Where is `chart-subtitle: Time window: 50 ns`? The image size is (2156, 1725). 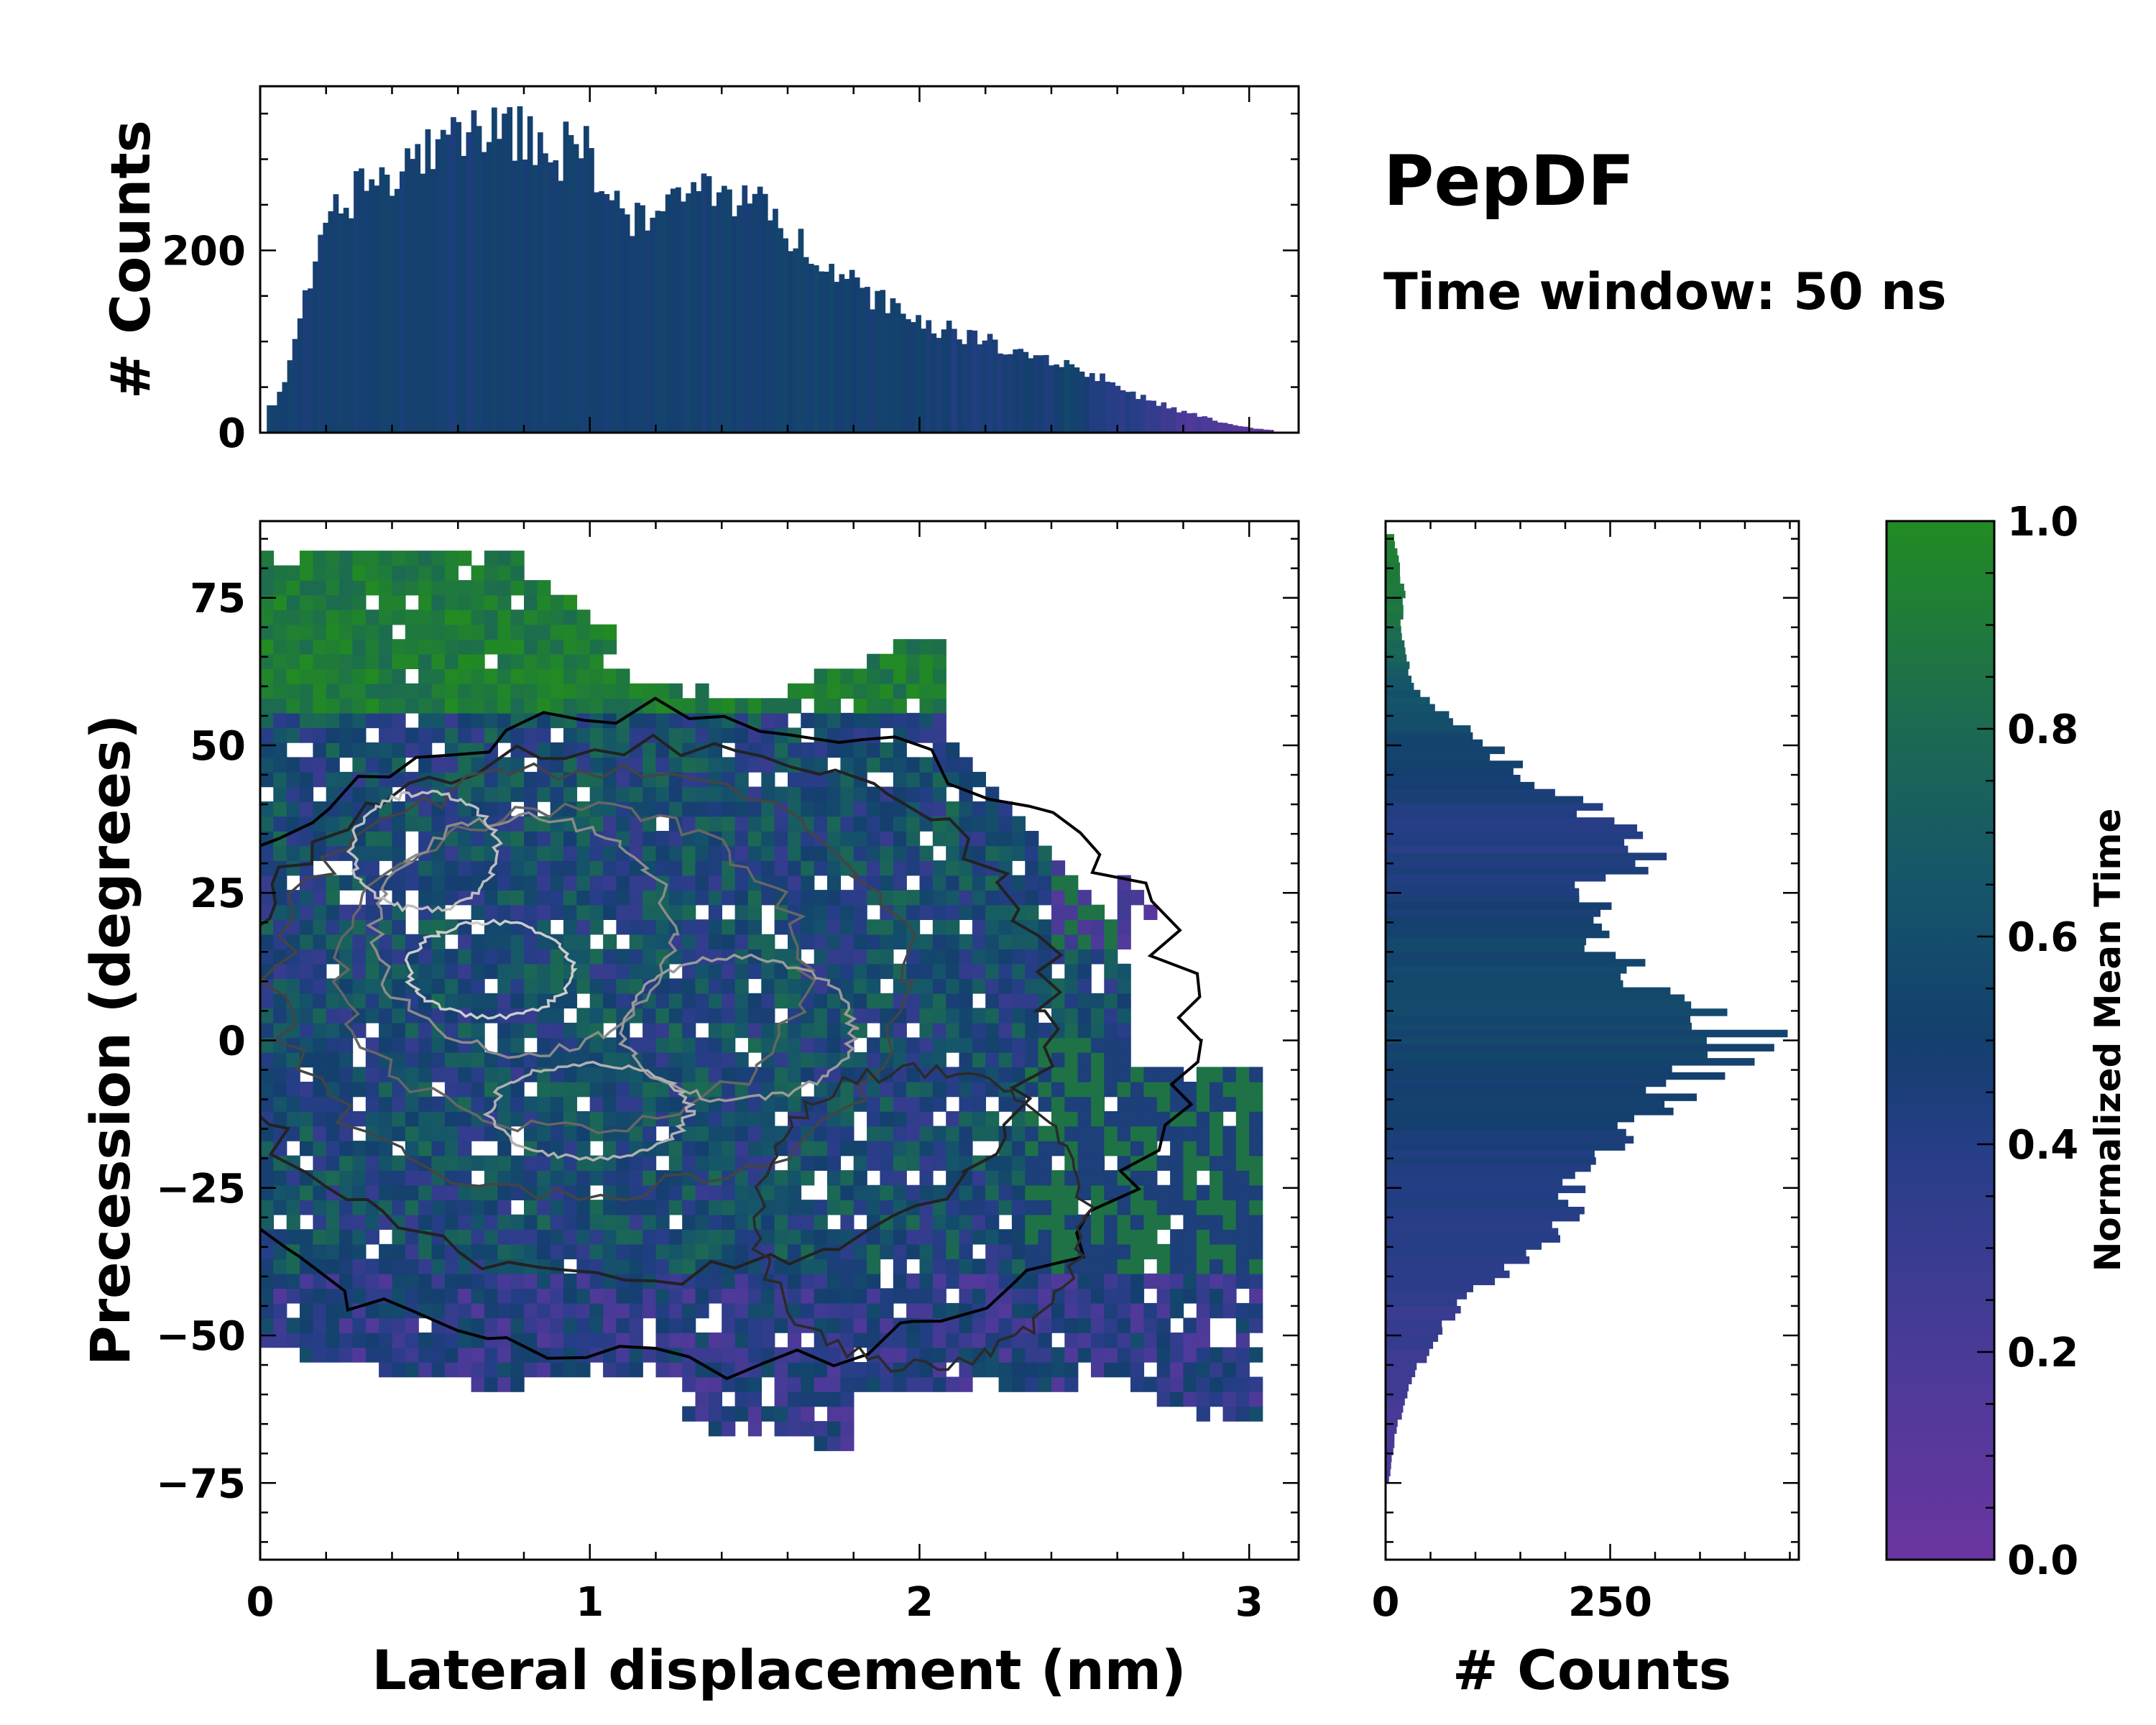
chart-subtitle: Time window: 50 ns is located at coordinates (1665, 291).